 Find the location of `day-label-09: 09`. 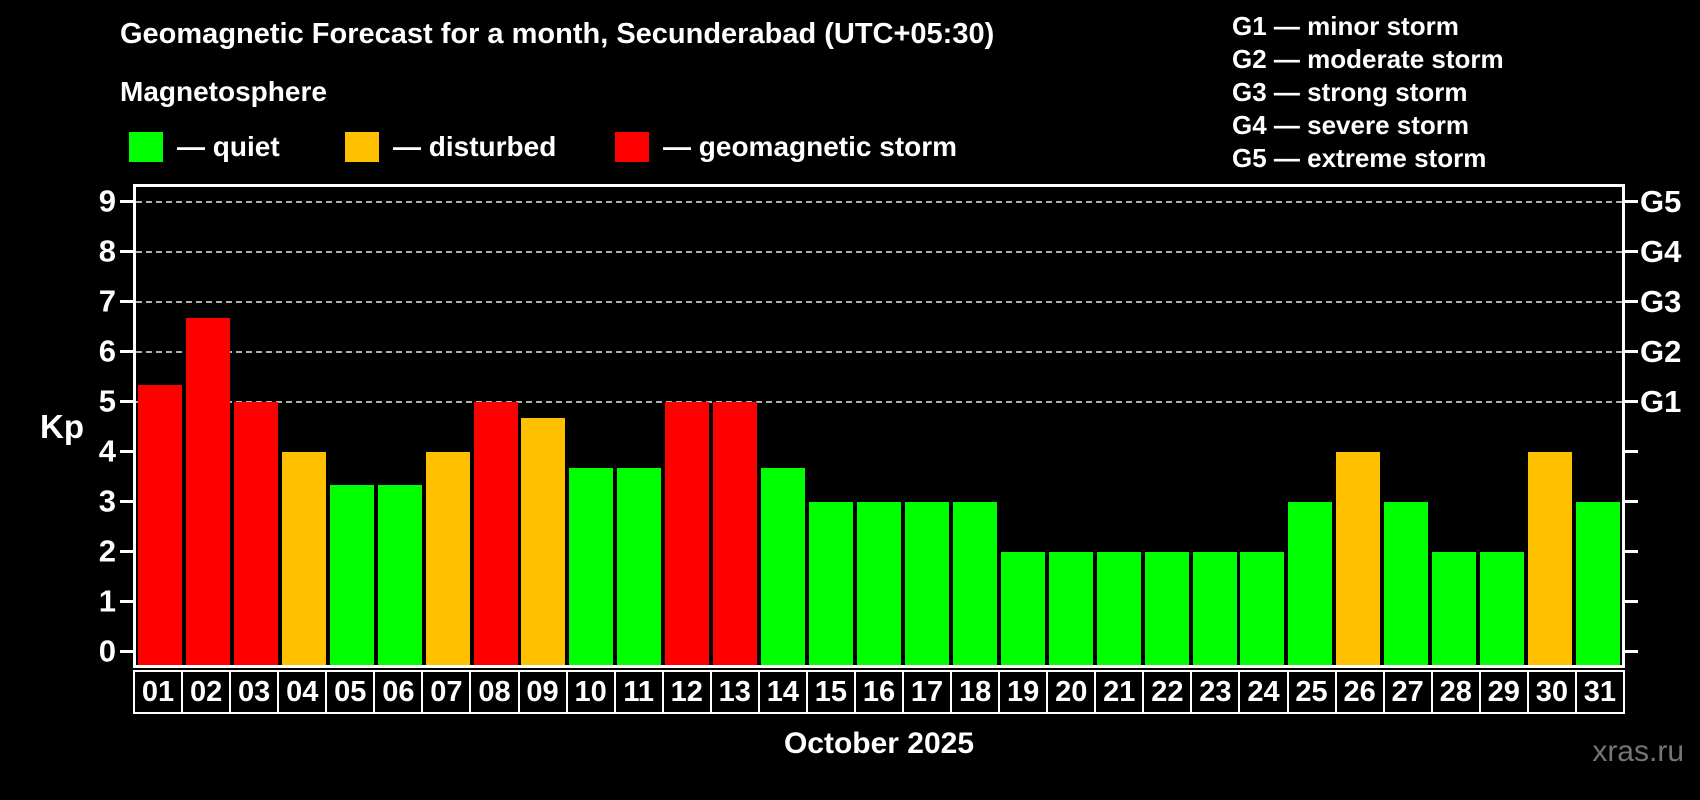

day-label-09: 09 is located at coordinates (542, 692).